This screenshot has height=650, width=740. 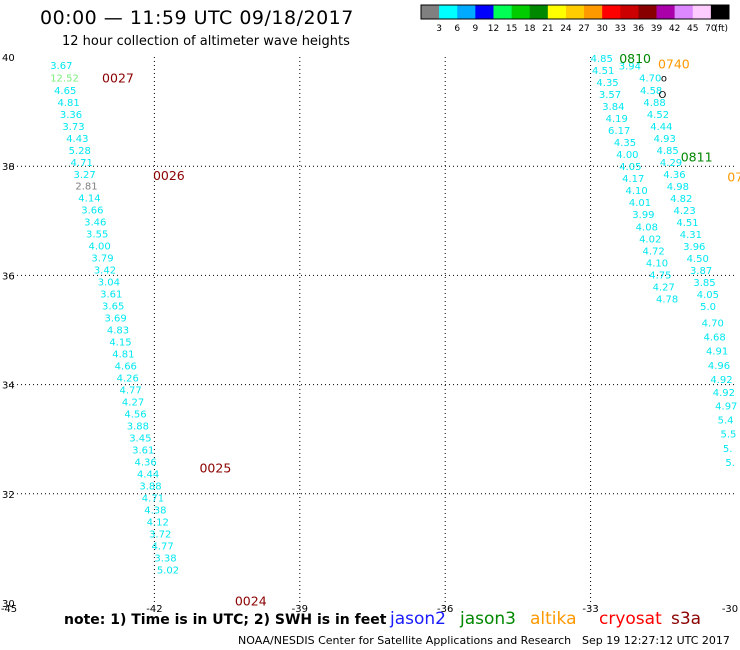 I want to click on swh-value-altika: 4.58, so click(x=651, y=91).